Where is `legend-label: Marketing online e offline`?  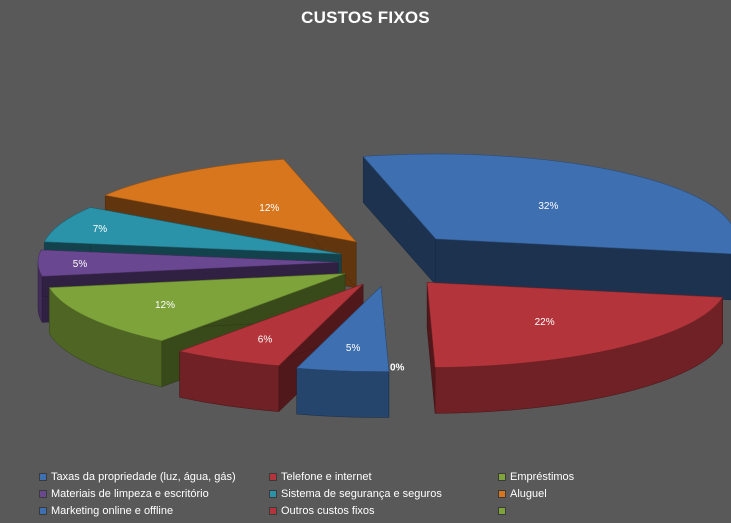 legend-label: Marketing online e offline is located at coordinates (112, 510).